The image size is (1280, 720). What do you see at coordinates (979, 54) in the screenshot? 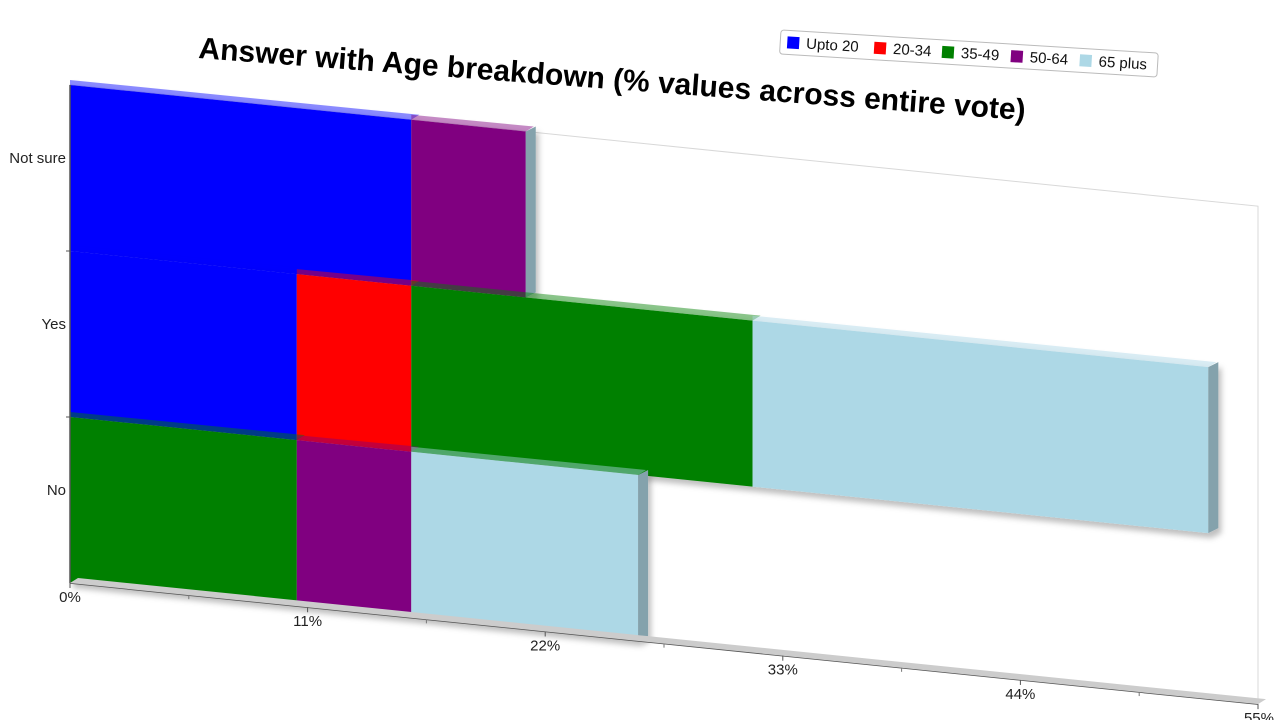
I see `legend-label: 35-49` at bounding box center [979, 54].